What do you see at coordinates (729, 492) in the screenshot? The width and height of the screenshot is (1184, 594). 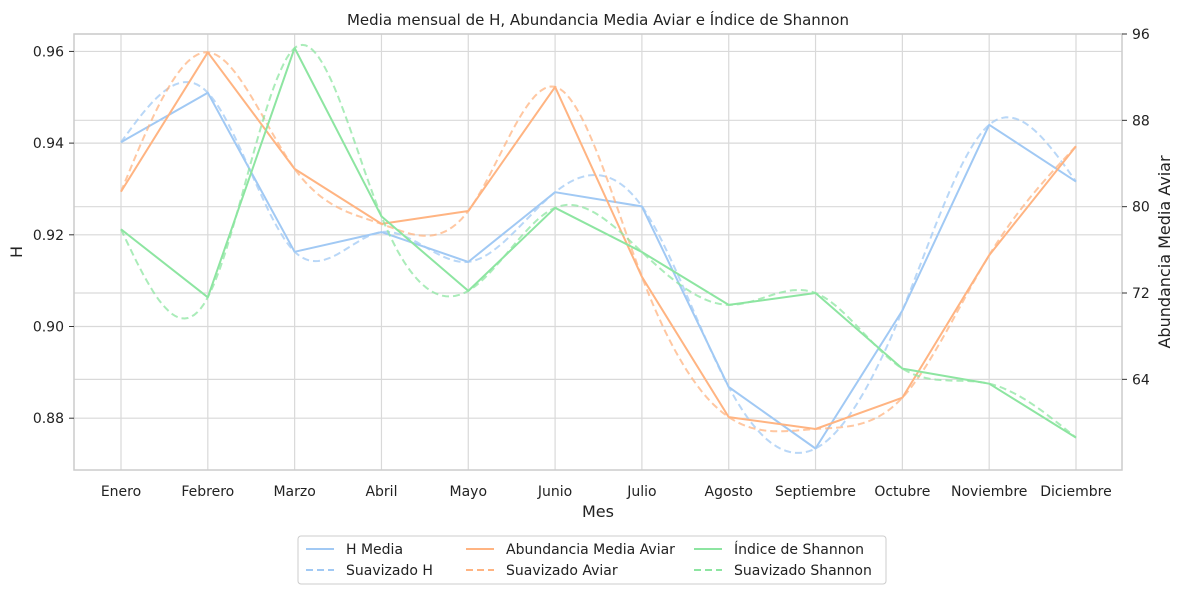 I see `x-tick-label: Agosto` at bounding box center [729, 492].